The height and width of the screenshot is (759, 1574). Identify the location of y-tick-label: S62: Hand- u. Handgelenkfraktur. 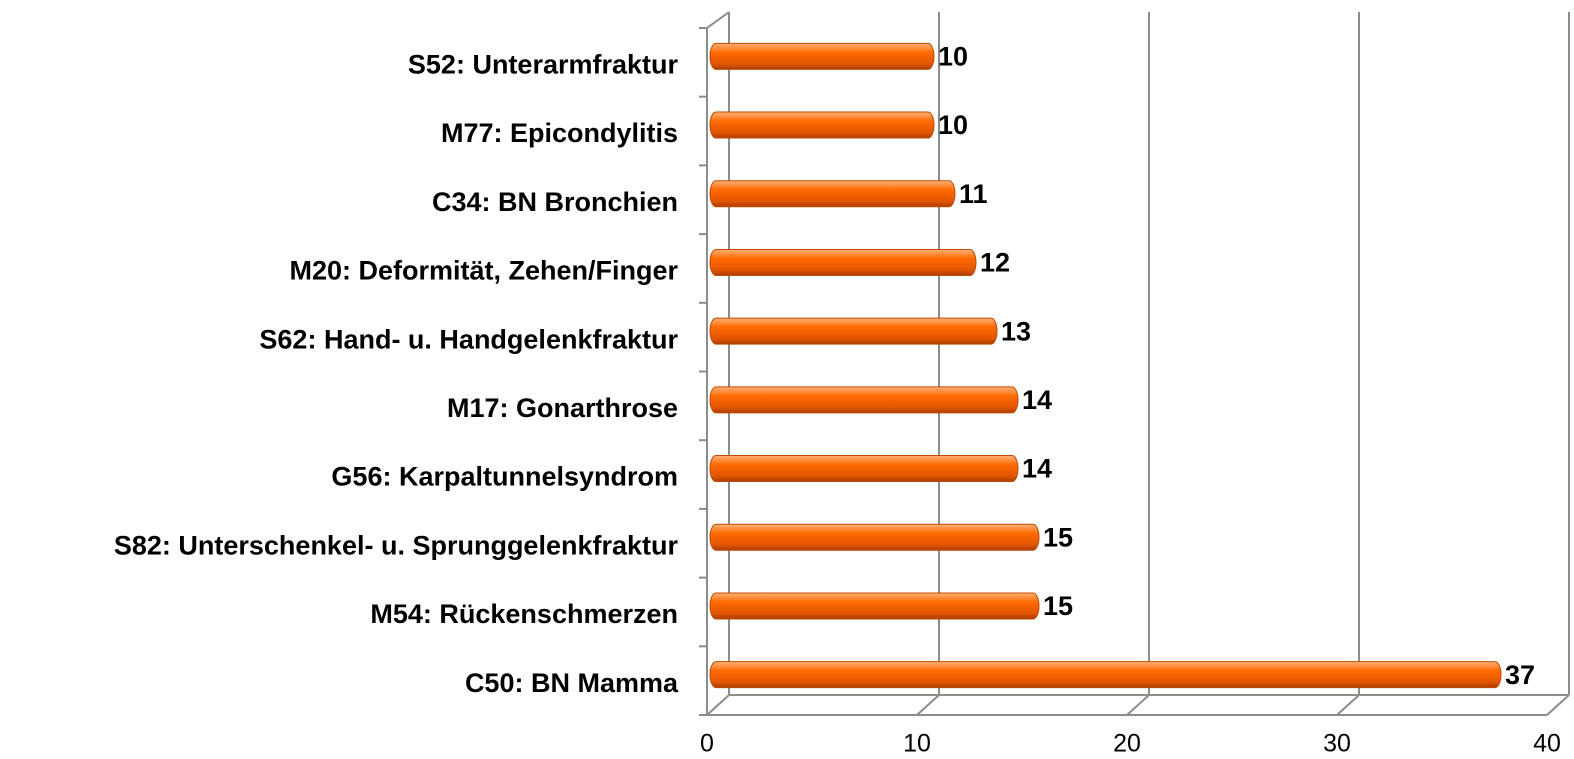
(468, 339).